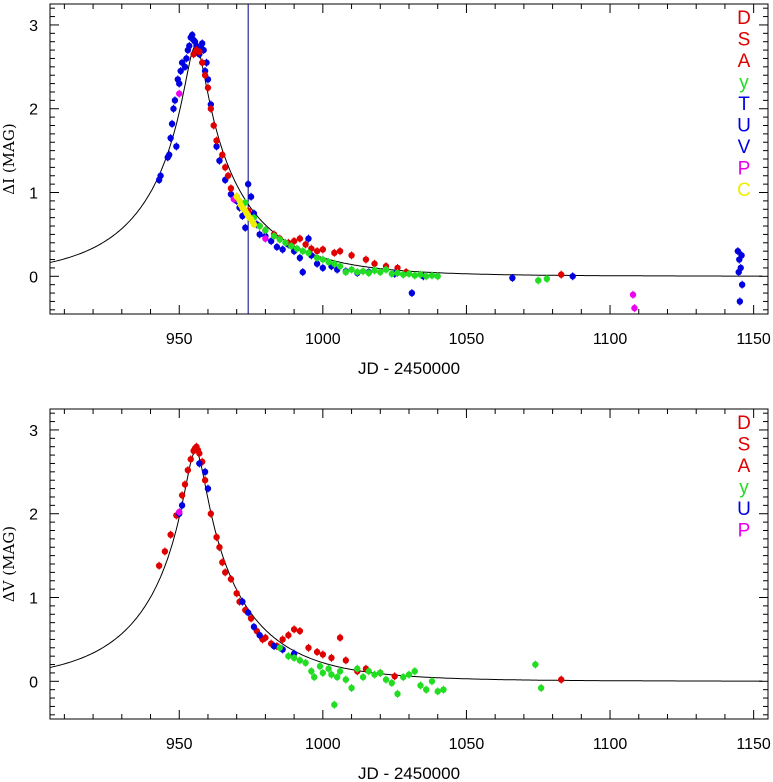 This screenshot has width=773, height=782. Describe the element at coordinates (744, 40) in the screenshot. I see `legend-entry: S` at that location.